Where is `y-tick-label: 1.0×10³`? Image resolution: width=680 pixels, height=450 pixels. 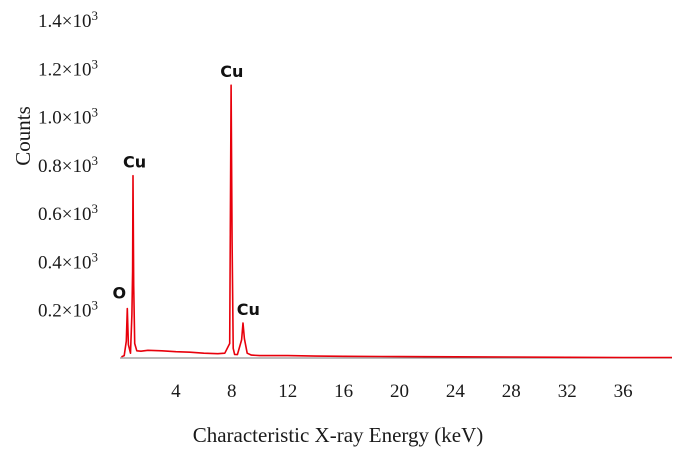
y-tick-label: 1.0×10³ is located at coordinates (68, 117).